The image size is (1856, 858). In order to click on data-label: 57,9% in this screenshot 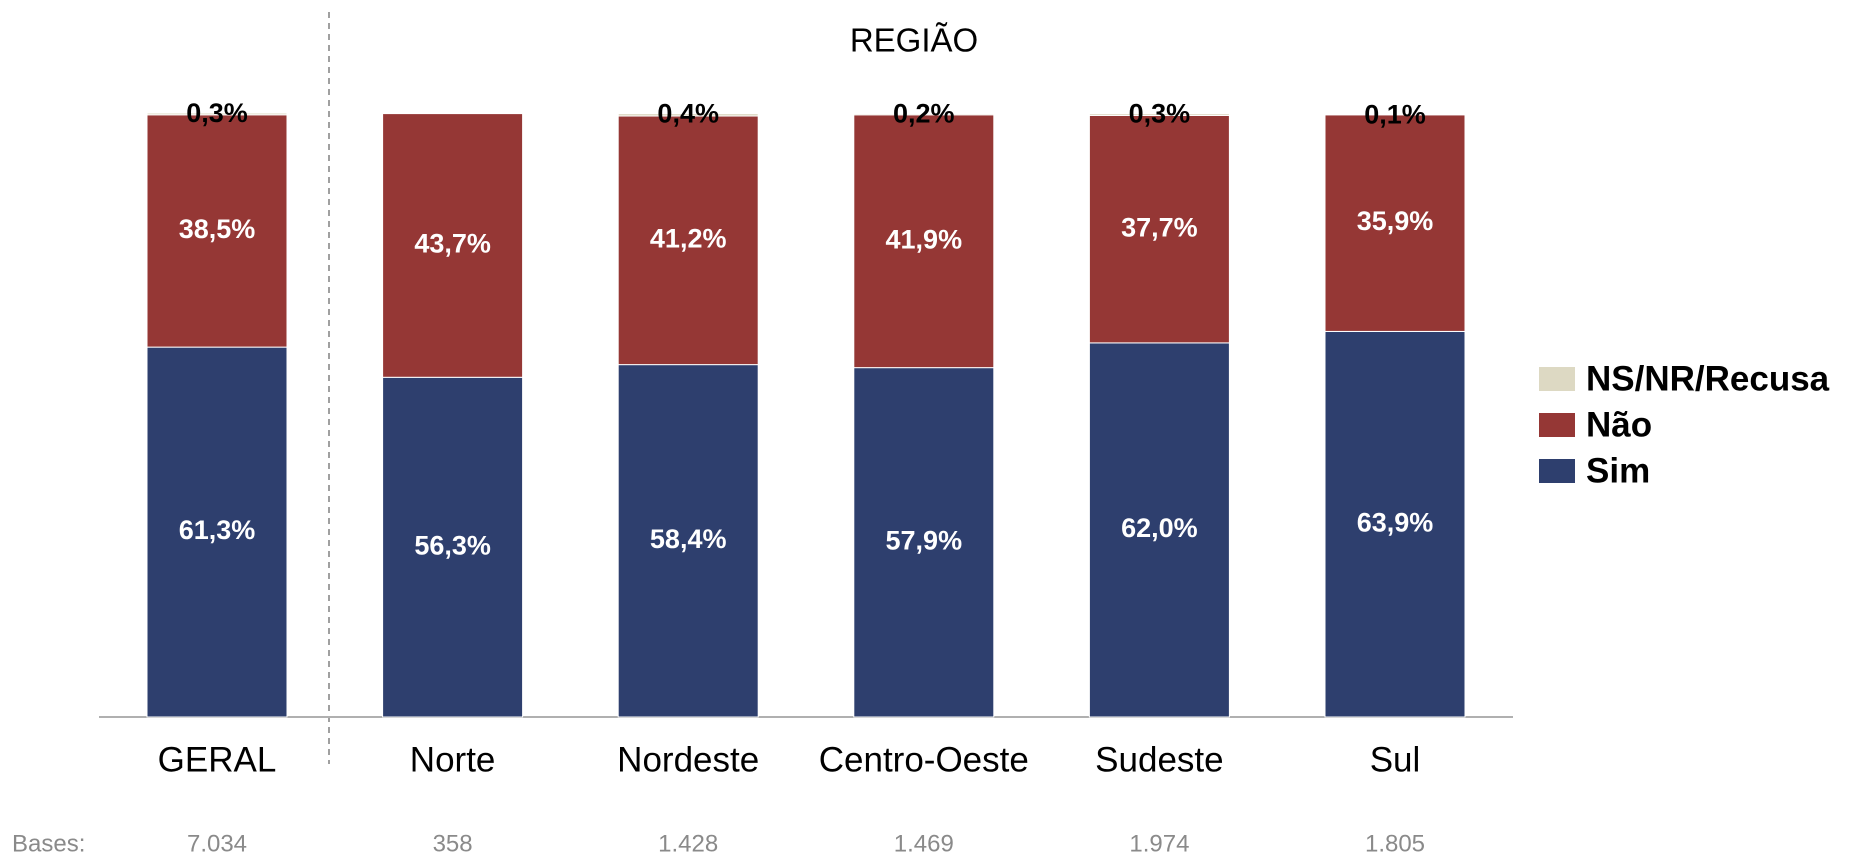, I will do `click(924, 540)`.